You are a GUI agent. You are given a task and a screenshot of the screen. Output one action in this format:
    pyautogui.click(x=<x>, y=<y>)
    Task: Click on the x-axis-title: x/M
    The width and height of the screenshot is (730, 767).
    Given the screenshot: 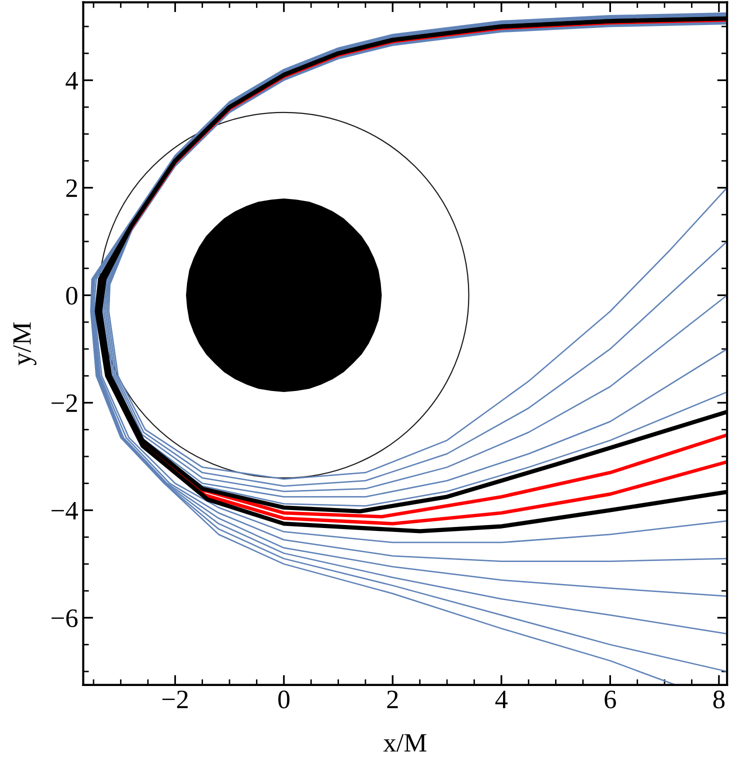 What is the action you would take?
    pyautogui.click(x=404, y=743)
    